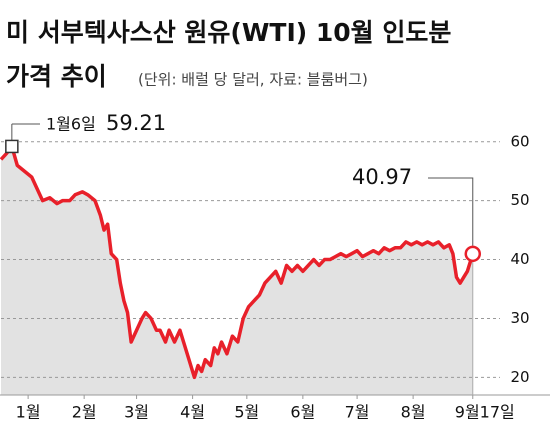 Image resolution: width=550 pixels, height=433 pixels. What do you see at coordinates (519, 259) in the screenshot?
I see `y-tick-label: 40` at bounding box center [519, 259].